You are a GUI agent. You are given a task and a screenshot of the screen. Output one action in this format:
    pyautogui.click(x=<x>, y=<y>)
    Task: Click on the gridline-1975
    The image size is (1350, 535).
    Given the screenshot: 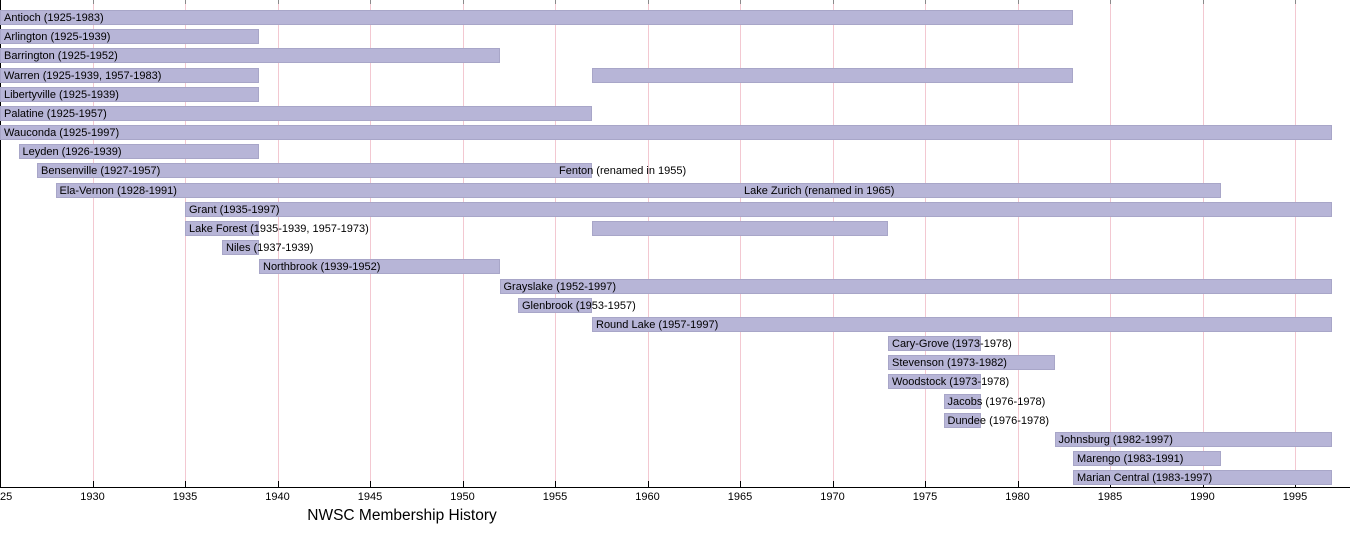 What is the action you would take?
    pyautogui.click(x=925, y=243)
    